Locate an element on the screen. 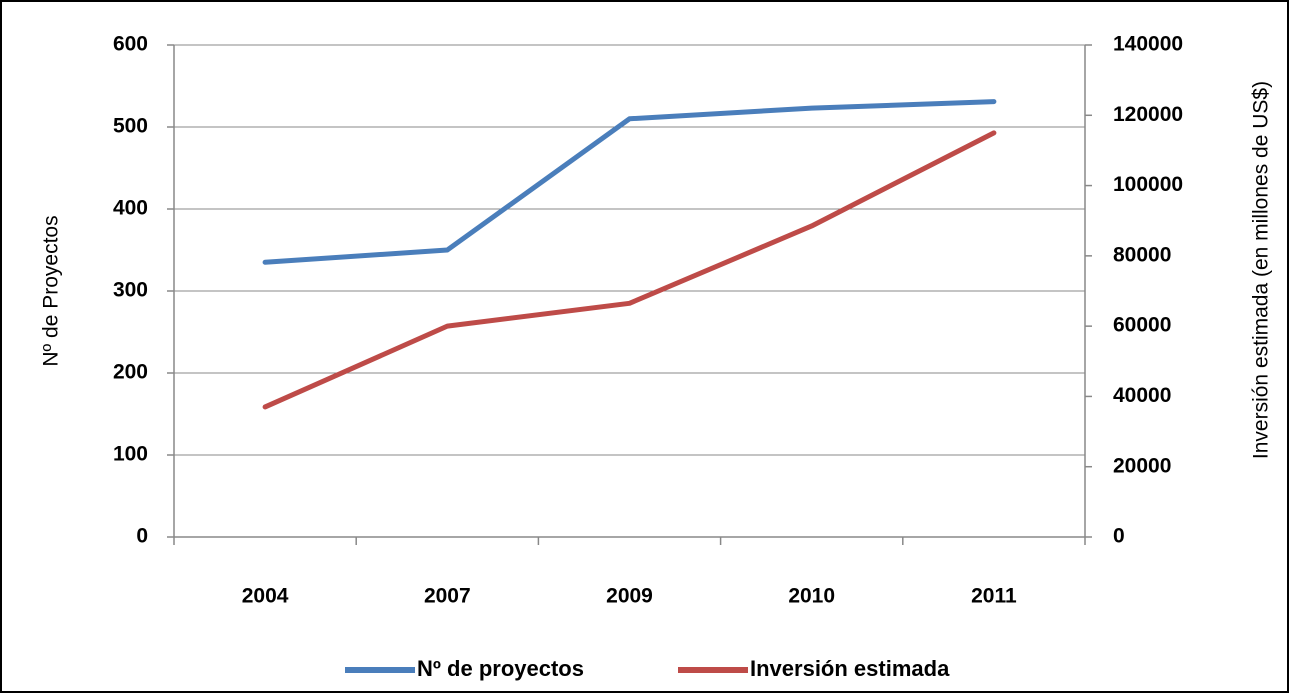 The image size is (1289, 693). y-axis-title: Nº de Proyectos is located at coordinates (51, 290).